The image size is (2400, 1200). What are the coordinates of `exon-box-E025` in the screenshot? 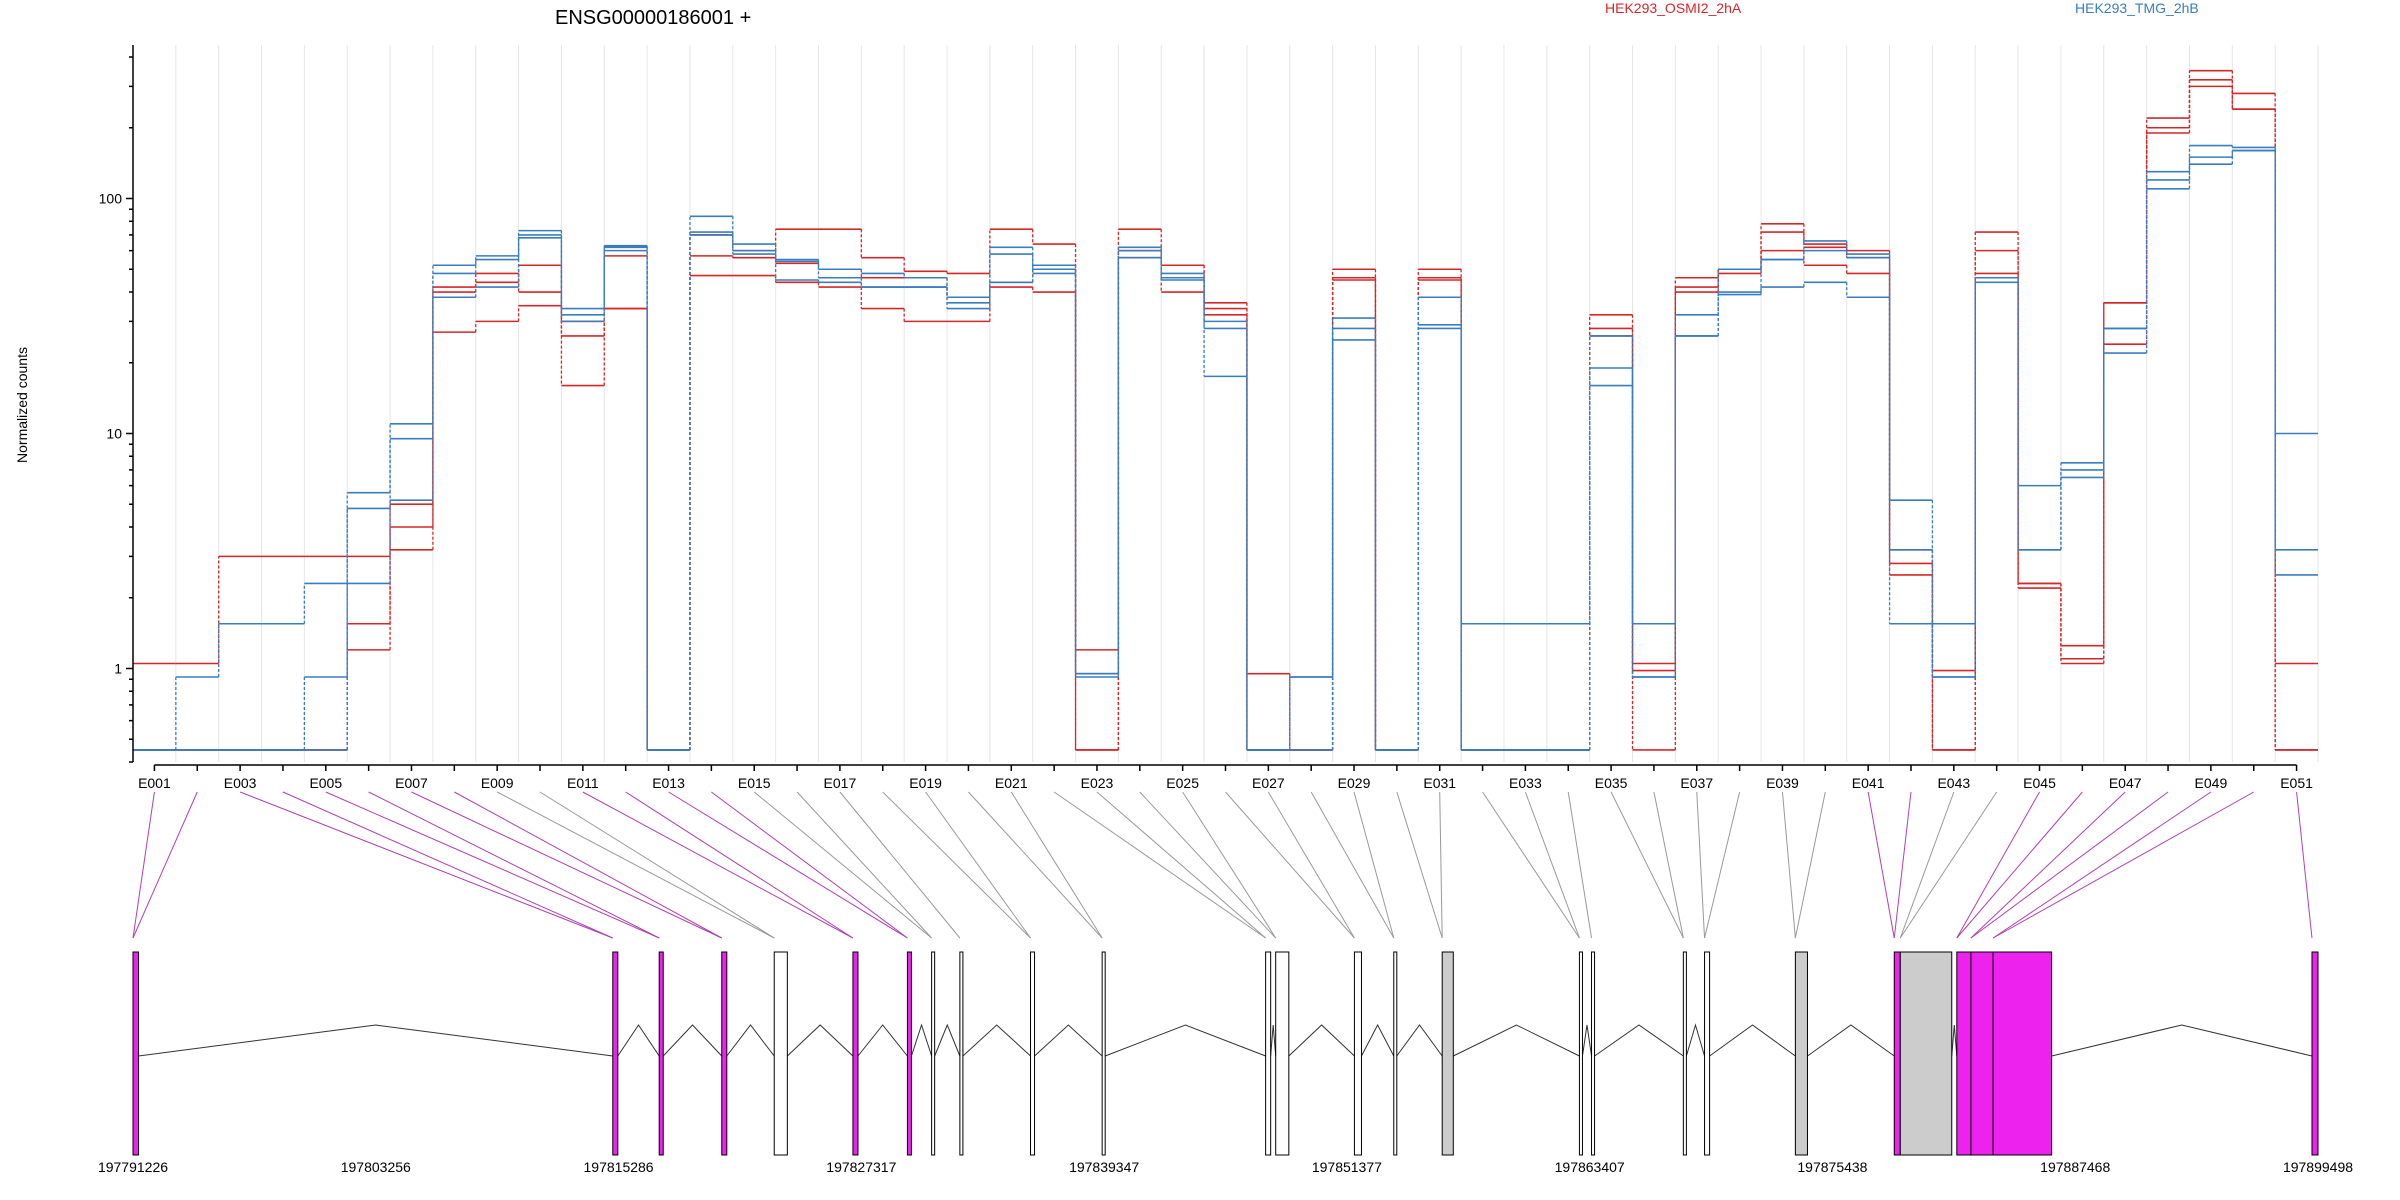 It's located at (1982, 1053).